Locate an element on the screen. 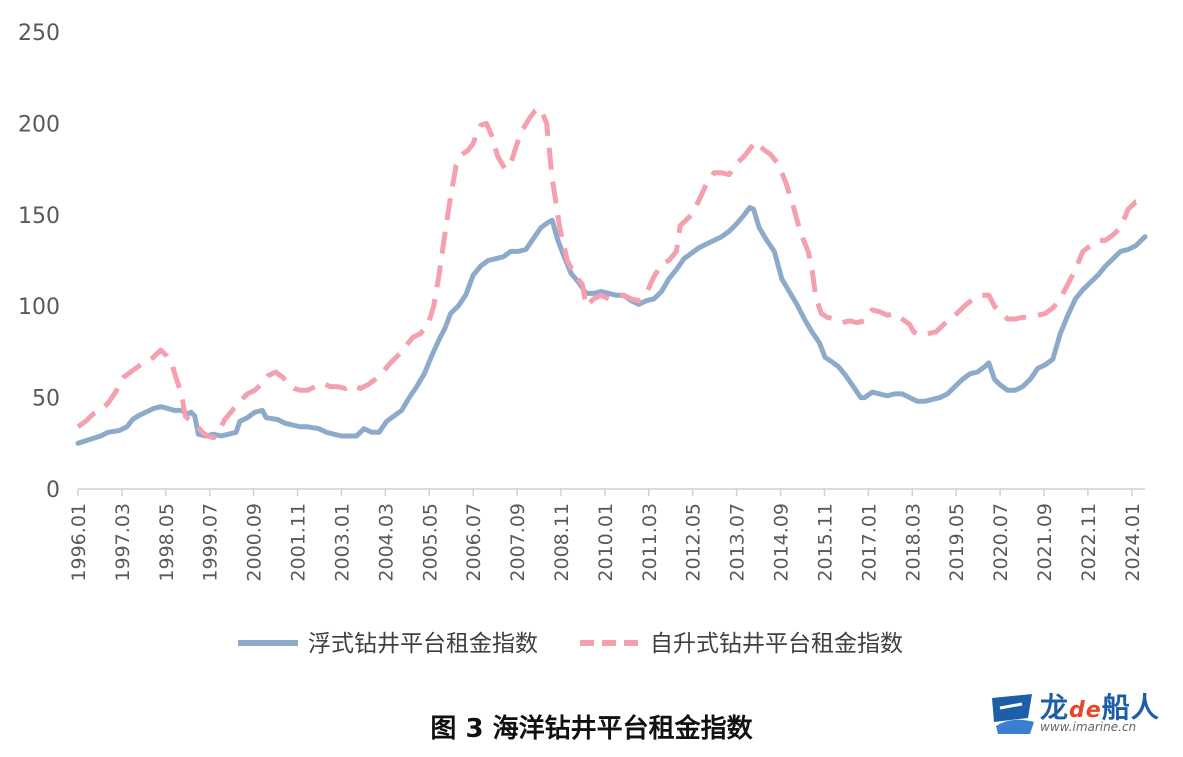  figure-caption: 图 3 海洋钻井平台租金指数 is located at coordinates (591, 729).